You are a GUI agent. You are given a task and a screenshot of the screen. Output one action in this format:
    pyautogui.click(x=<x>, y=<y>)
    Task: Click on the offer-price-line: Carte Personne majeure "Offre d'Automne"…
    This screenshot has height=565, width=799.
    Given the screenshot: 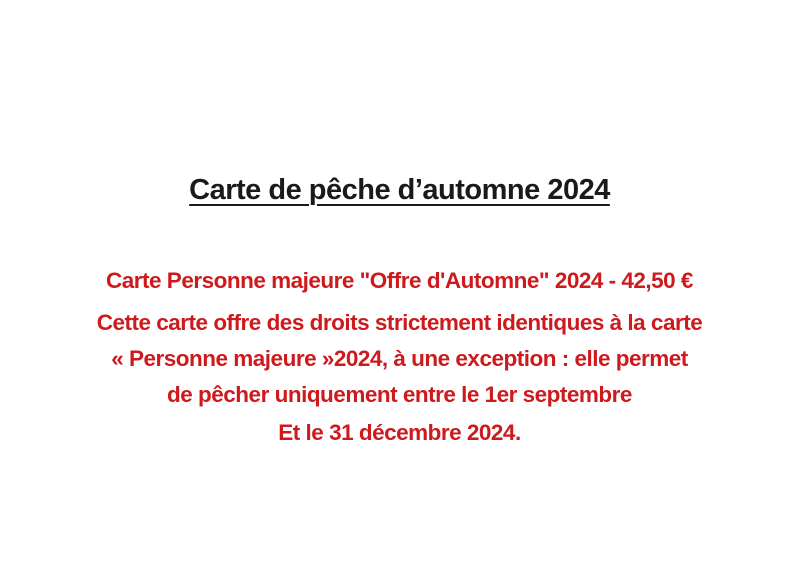 What is the action you would take?
    pyautogui.click(x=399, y=280)
    